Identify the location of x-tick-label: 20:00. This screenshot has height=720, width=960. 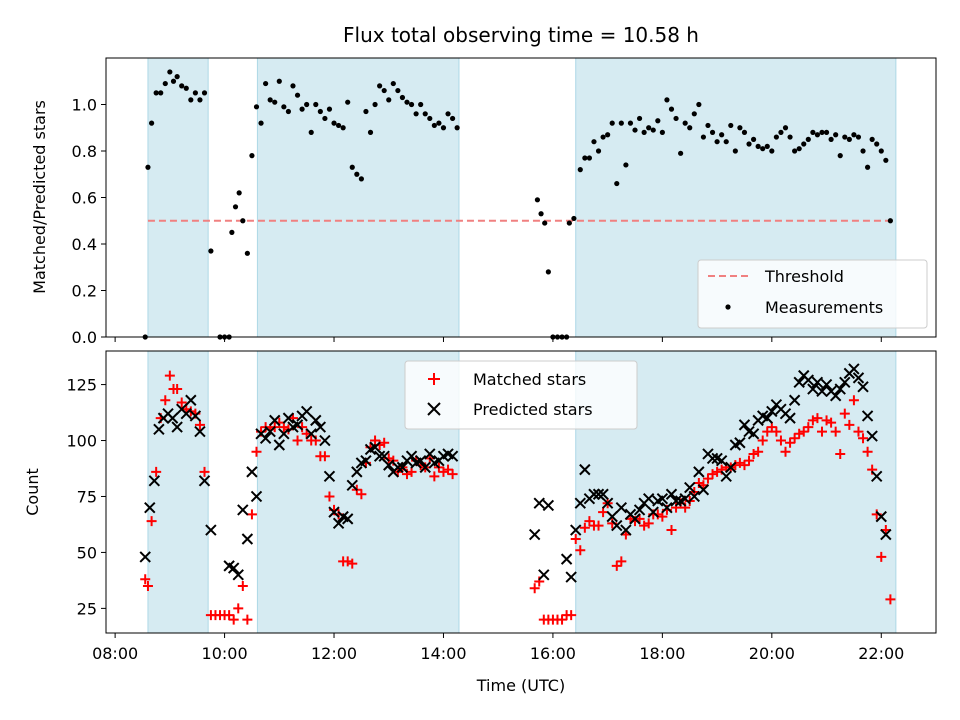
(772, 653).